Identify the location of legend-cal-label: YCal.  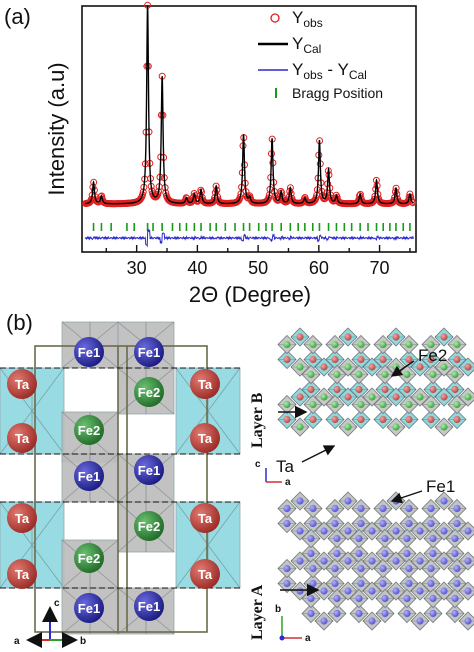
(306, 45).